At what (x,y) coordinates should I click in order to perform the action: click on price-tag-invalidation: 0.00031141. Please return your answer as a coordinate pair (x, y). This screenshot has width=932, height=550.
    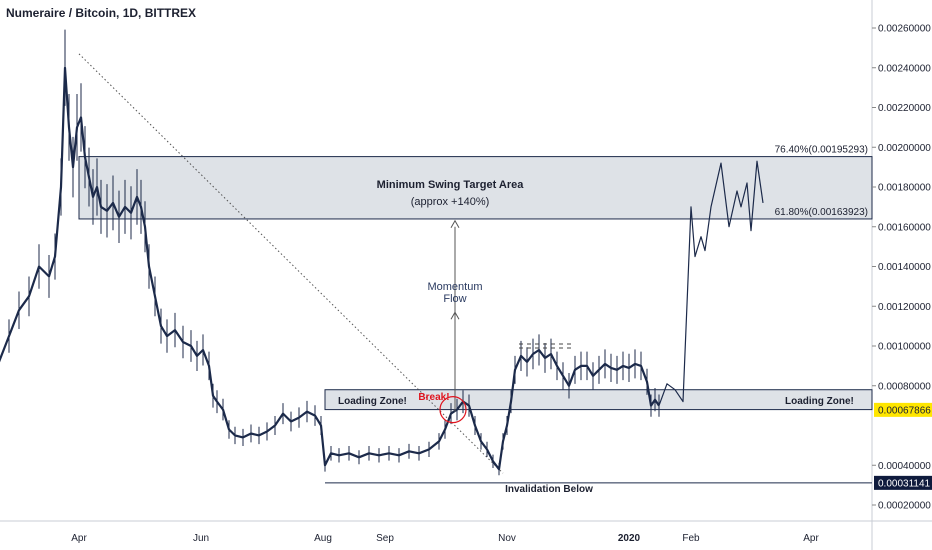
    Looking at the image, I should click on (904, 483).